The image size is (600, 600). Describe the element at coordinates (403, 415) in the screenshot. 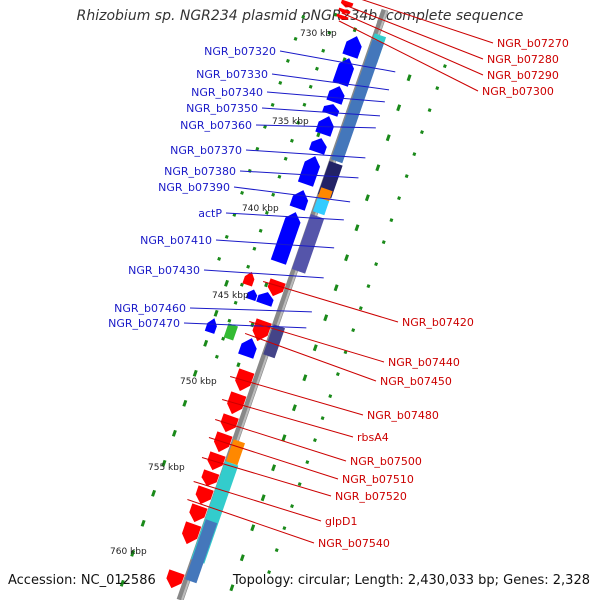

I see `gene-label-NGR_b07480: NGR_b07480` at that location.